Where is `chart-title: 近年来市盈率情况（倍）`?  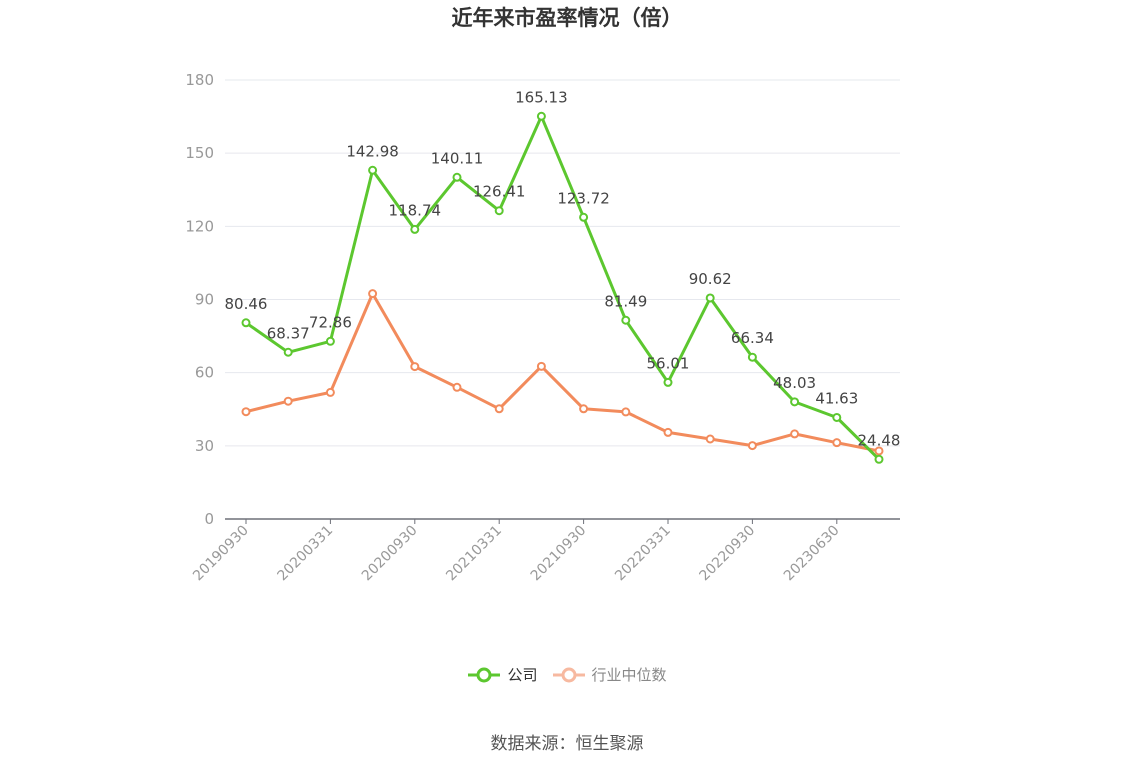 chart-title: 近年来市盈率情况（倍） is located at coordinates (567, 18).